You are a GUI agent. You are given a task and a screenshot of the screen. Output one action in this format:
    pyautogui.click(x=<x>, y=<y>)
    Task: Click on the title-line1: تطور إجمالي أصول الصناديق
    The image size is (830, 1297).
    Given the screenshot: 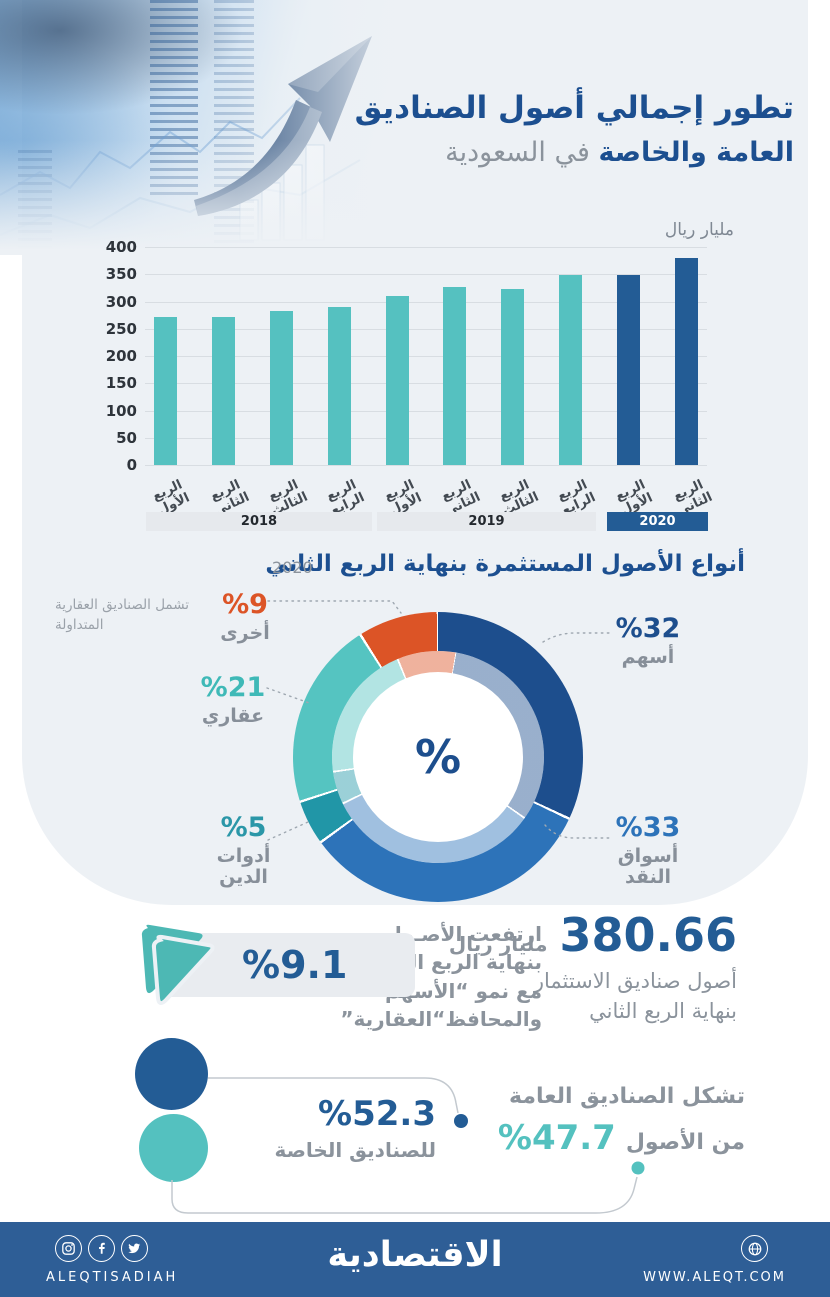 What is the action you would take?
    pyautogui.click(x=574, y=108)
    